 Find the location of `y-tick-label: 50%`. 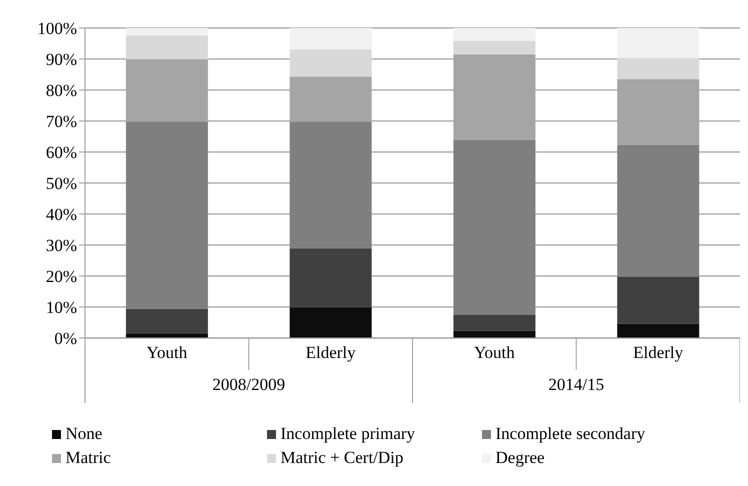

y-tick-label: 50% is located at coordinates (61, 184).